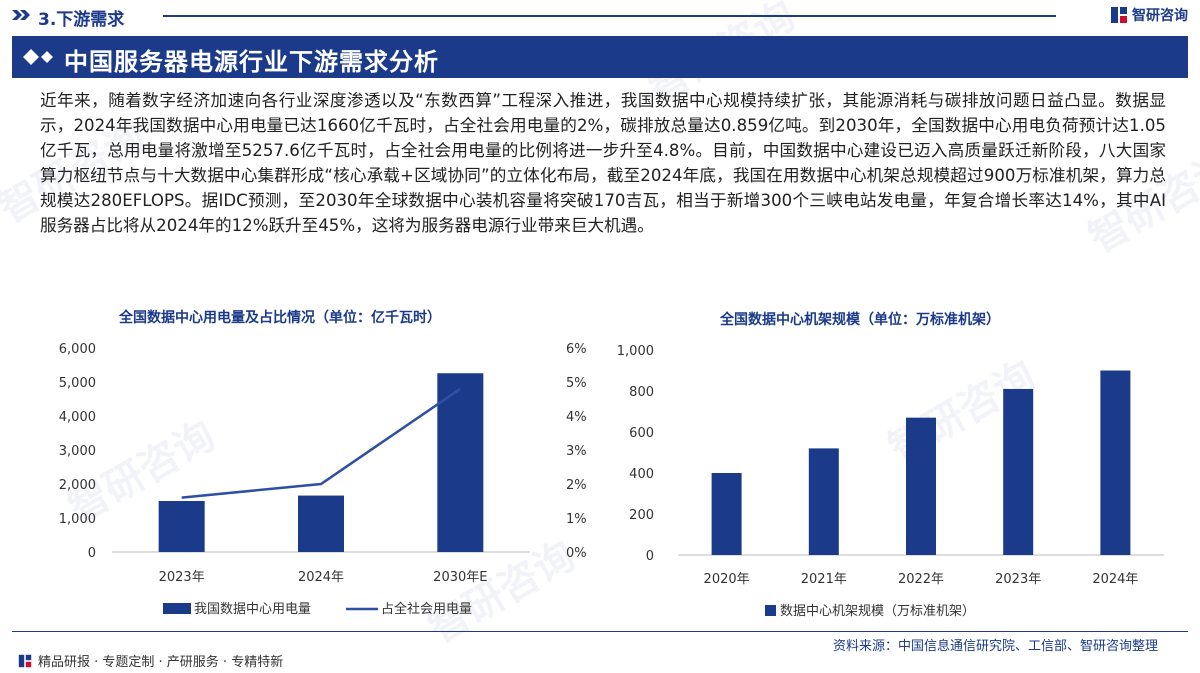 This screenshot has height=673, width=1200. Describe the element at coordinates (609, 16) in the screenshot. I see `divider` at that location.